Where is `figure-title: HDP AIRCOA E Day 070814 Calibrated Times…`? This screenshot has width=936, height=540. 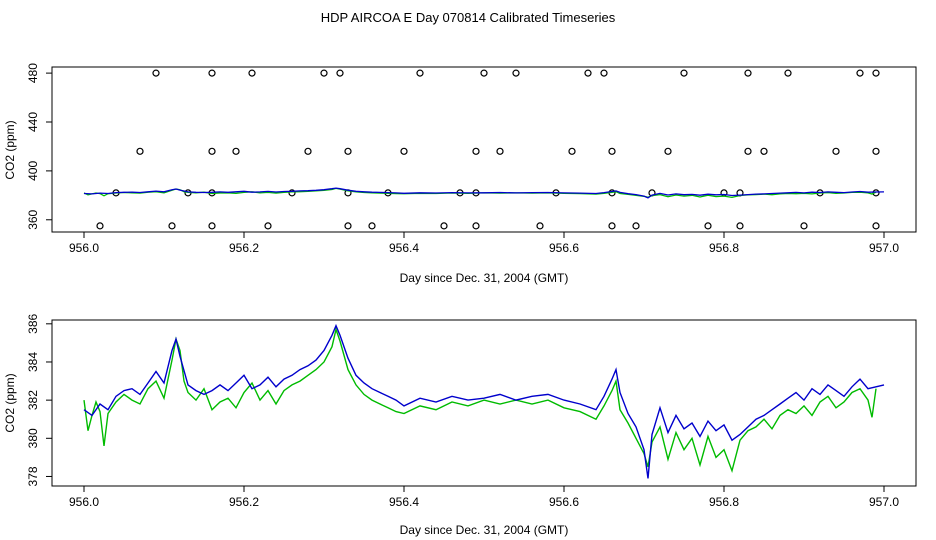 figure-title: HDP AIRCOA E Day 070814 Calibrated Times… is located at coordinates (468, 17).